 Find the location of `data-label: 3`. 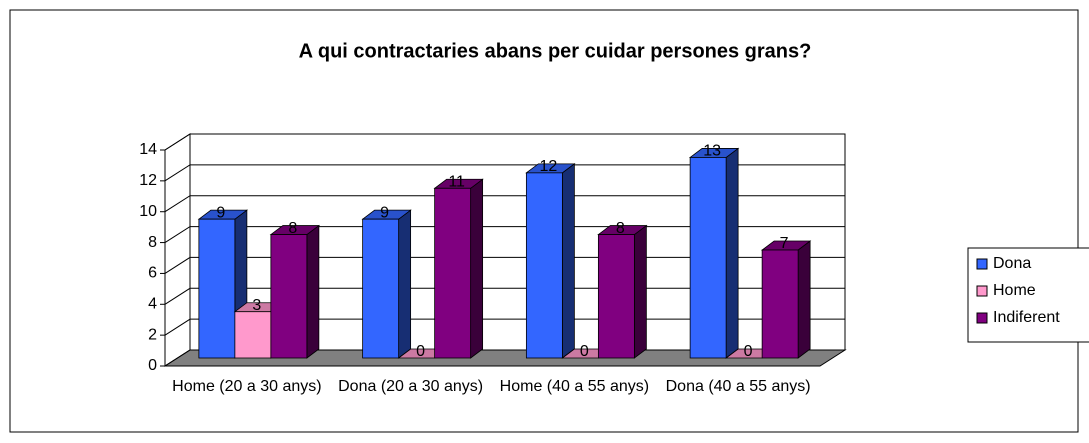

data-label: 3 is located at coordinates (256, 305).